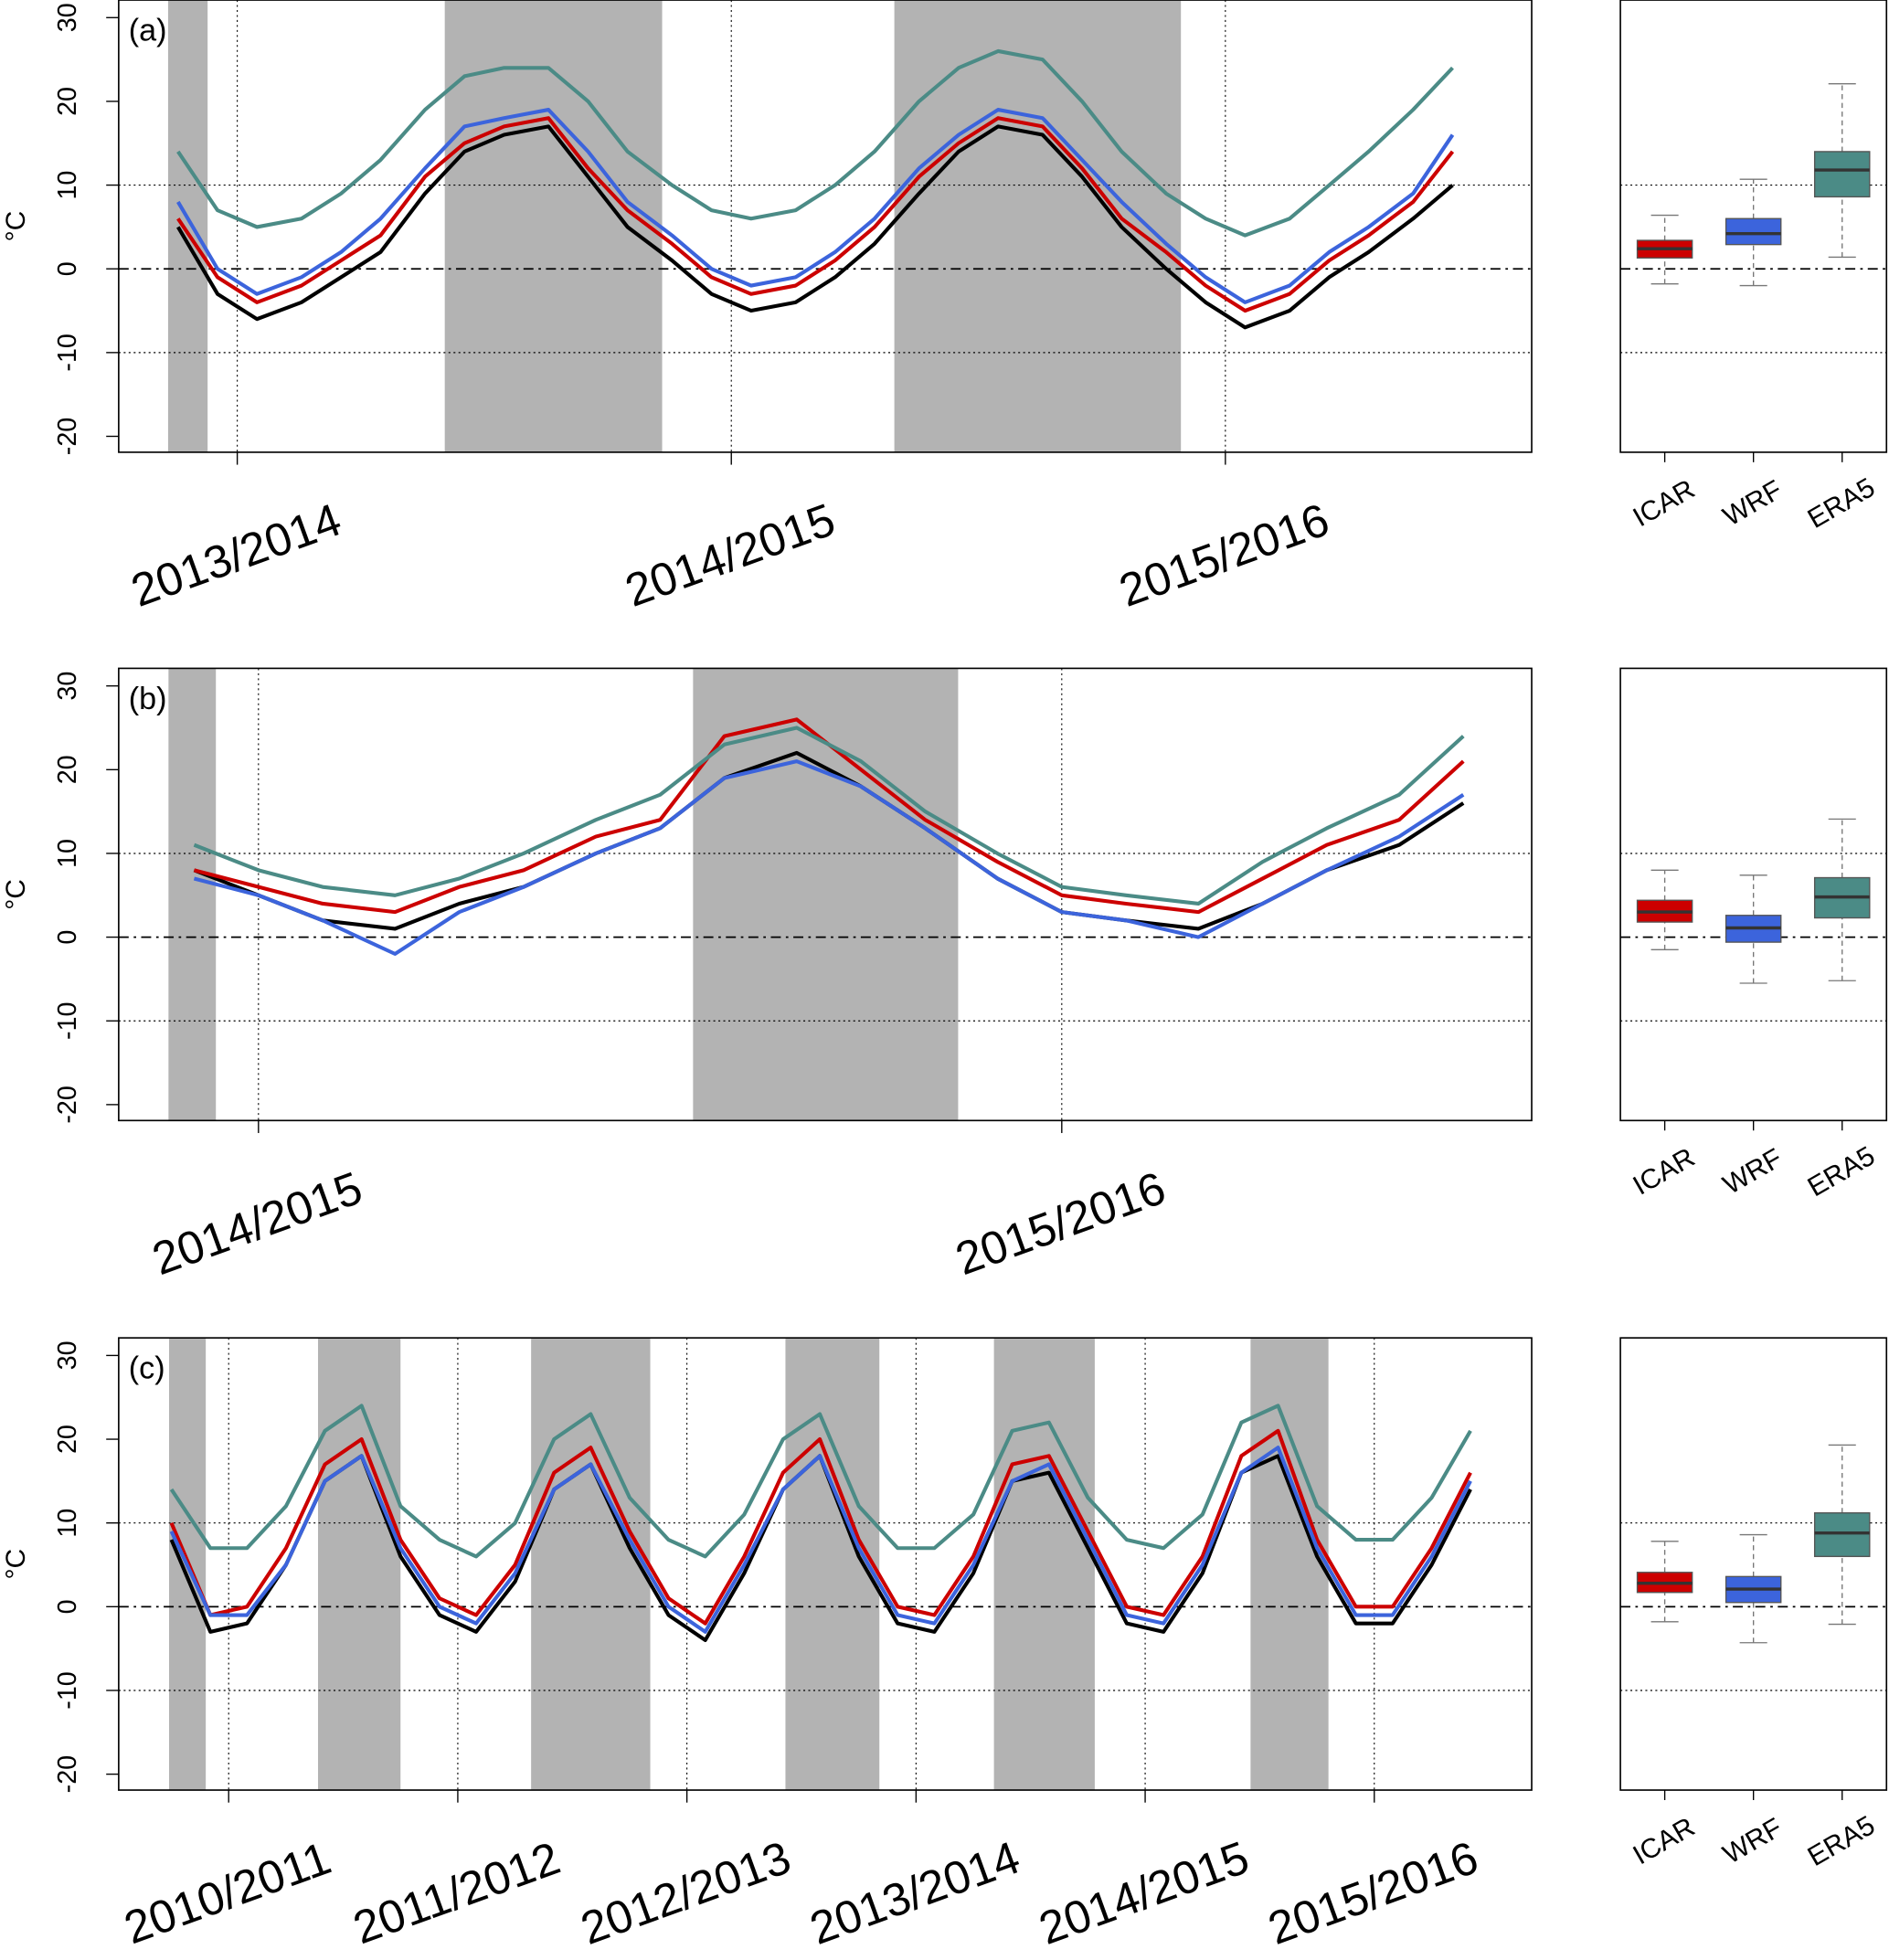  Describe the element at coordinates (147, 1368) in the screenshot. I see `panel-label: (c)` at that location.